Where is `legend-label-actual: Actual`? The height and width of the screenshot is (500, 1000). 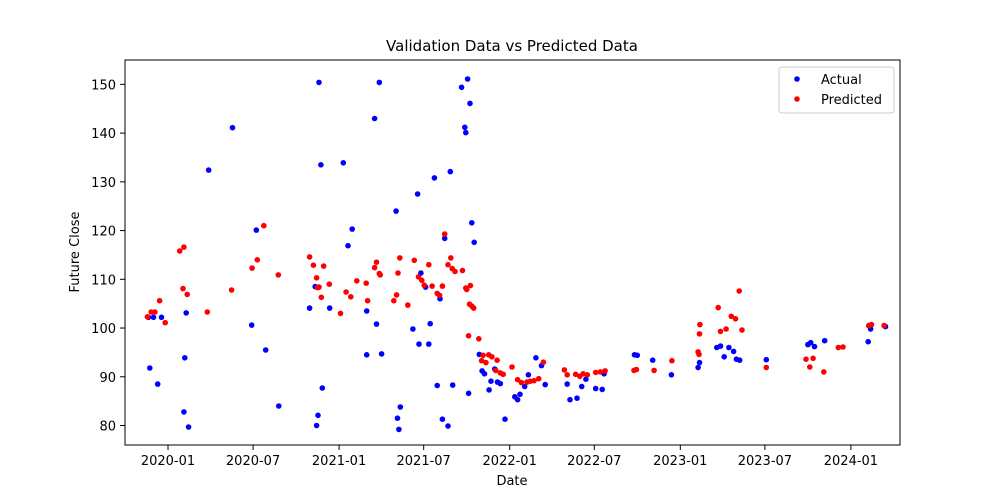 legend-label-actual: Actual is located at coordinates (841, 80).